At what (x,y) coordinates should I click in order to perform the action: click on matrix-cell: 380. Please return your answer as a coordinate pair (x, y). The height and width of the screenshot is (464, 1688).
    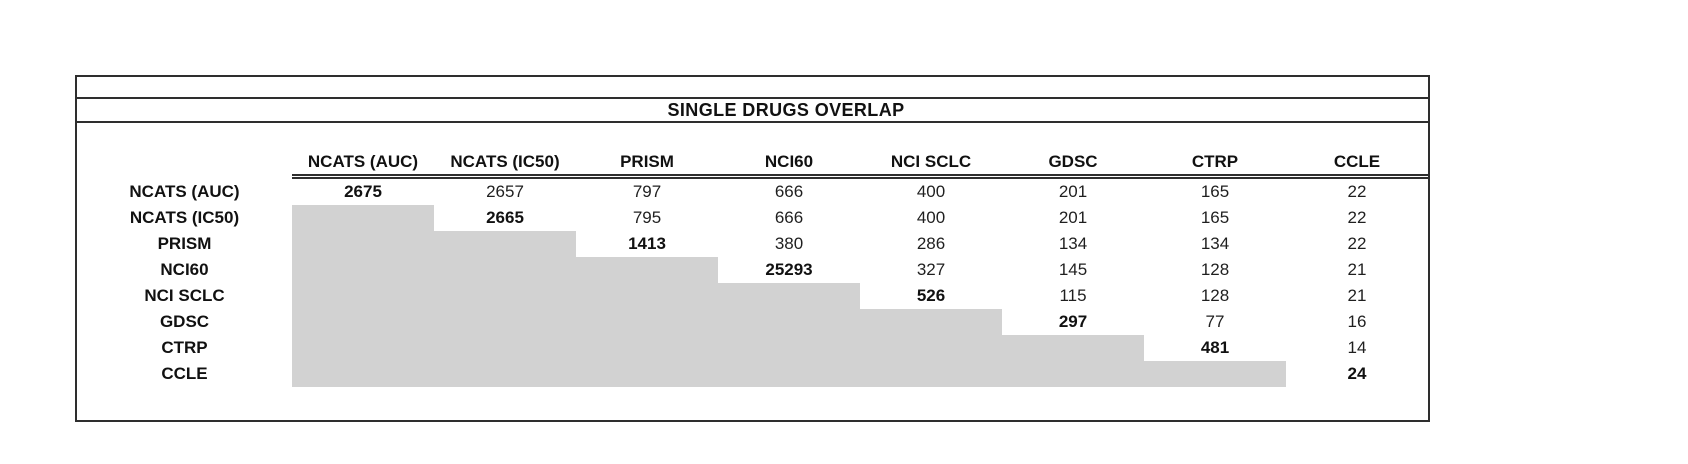
    Looking at the image, I should click on (789, 243).